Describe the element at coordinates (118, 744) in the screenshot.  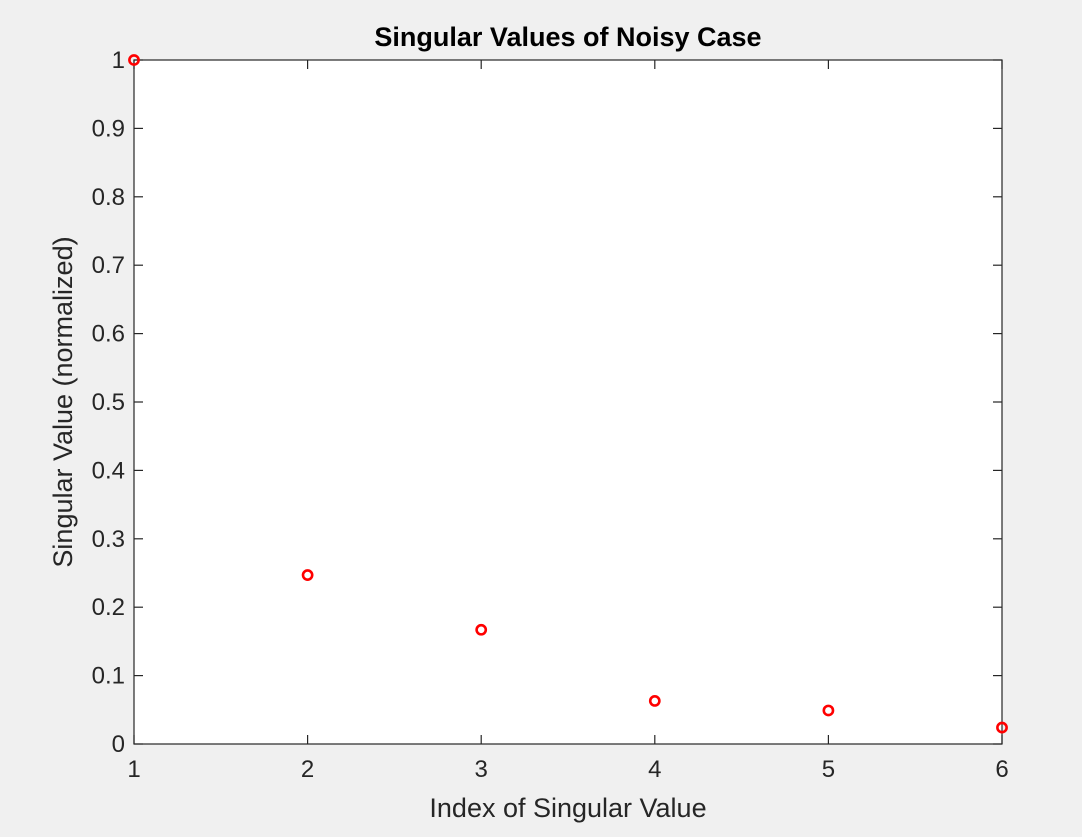
I see `y-tick-label: 0` at that location.